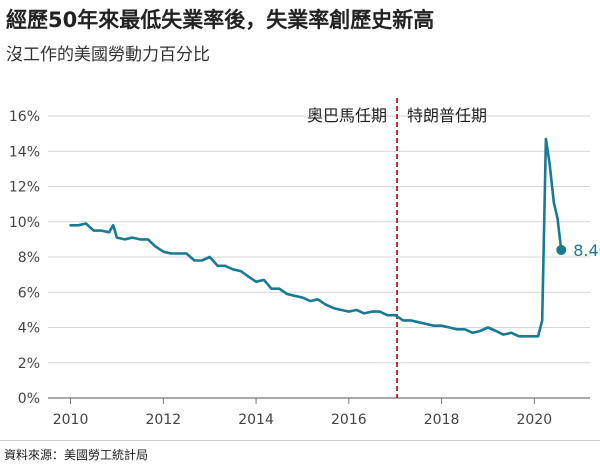 This screenshot has width=600, height=469. What do you see at coordinates (535, 420) in the screenshot?
I see `x-tick-label: 2020` at bounding box center [535, 420].